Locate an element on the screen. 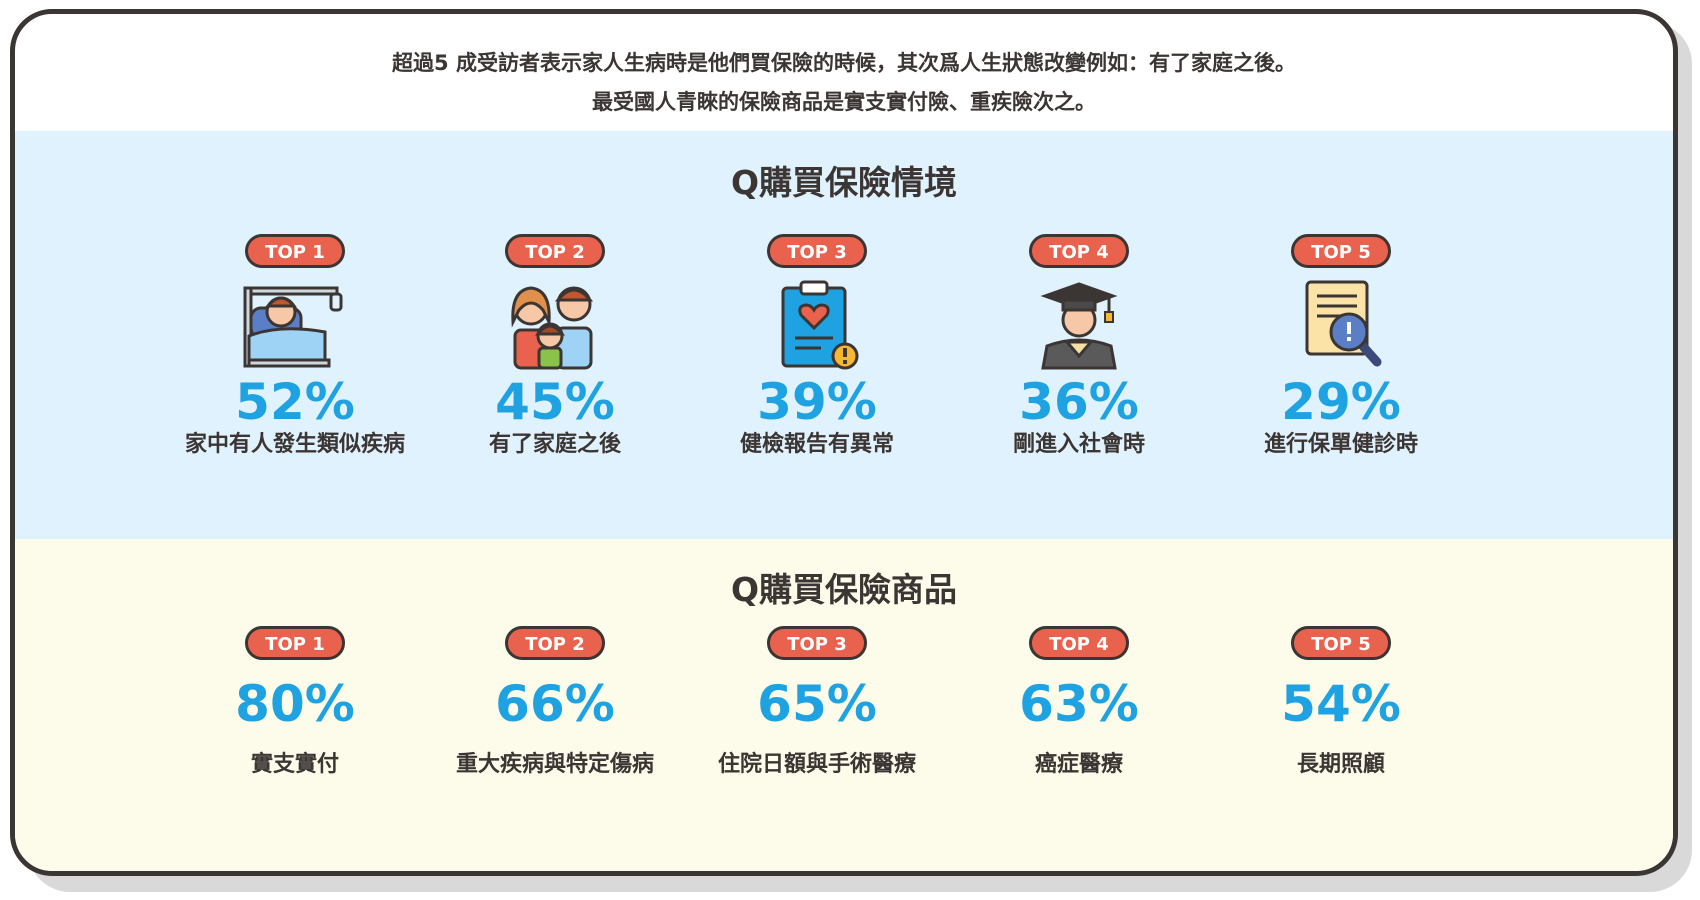  scenario-title: Q購買保險情境 is located at coordinates (844, 182).